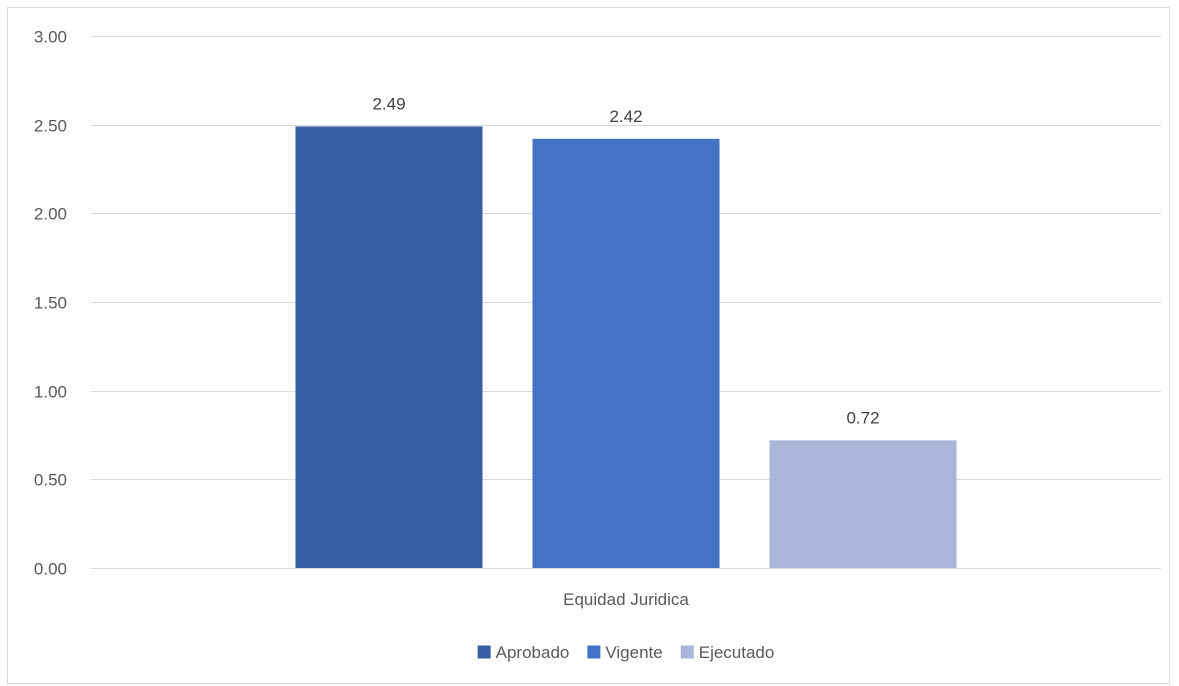 This screenshot has width=1179, height=686. I want to click on y-tick-label: 3.00, so click(50, 37).